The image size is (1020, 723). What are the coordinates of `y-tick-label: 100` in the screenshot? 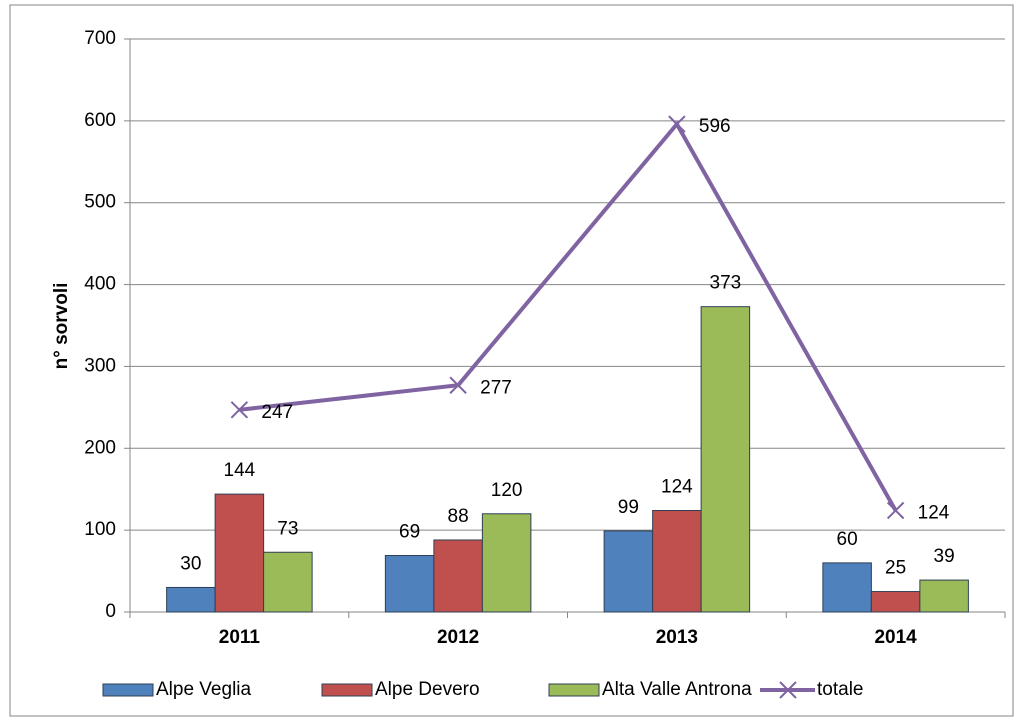 It's located at (100, 529).